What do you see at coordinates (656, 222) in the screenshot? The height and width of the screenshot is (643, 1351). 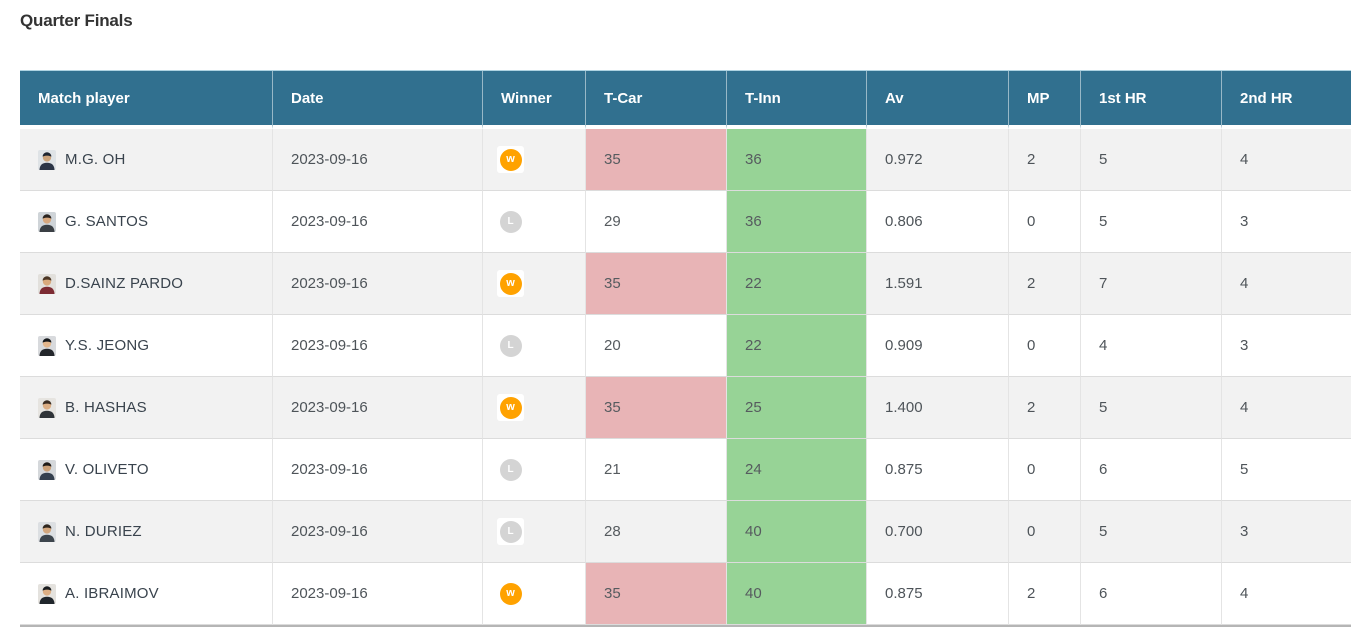 I see `t-car-cell: 29` at bounding box center [656, 222].